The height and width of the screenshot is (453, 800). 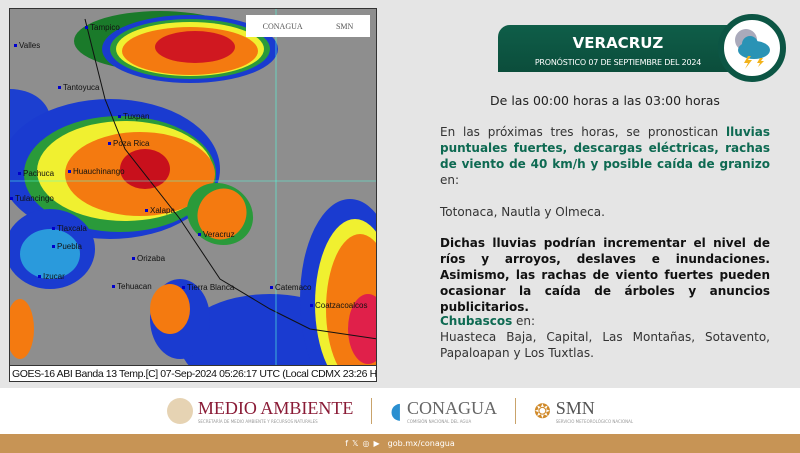 I want to click on city-label: Tierra Blanca, so click(x=208, y=287).